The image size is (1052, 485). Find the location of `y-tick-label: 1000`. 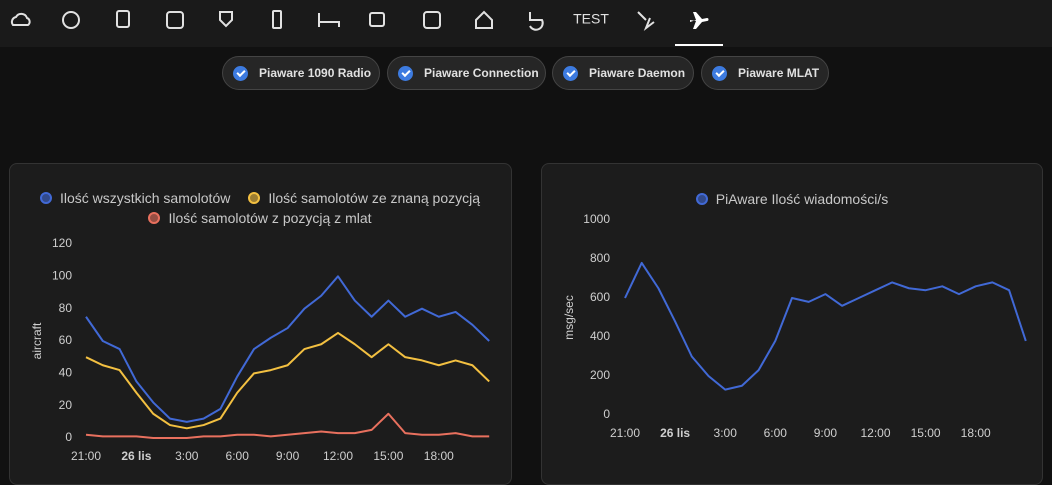

y-tick-label: 1000 is located at coordinates (596, 219).